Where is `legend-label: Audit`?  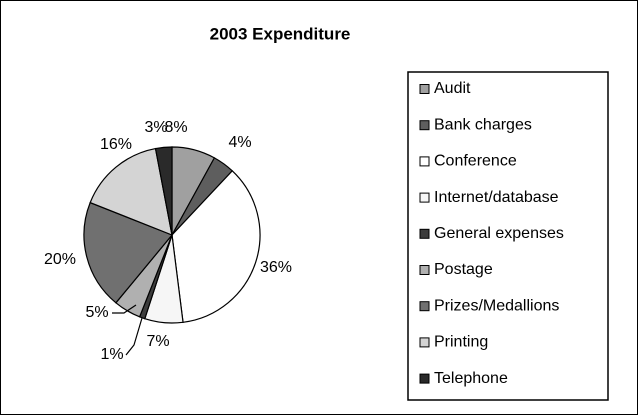
legend-label: Audit is located at coordinates (452, 88).